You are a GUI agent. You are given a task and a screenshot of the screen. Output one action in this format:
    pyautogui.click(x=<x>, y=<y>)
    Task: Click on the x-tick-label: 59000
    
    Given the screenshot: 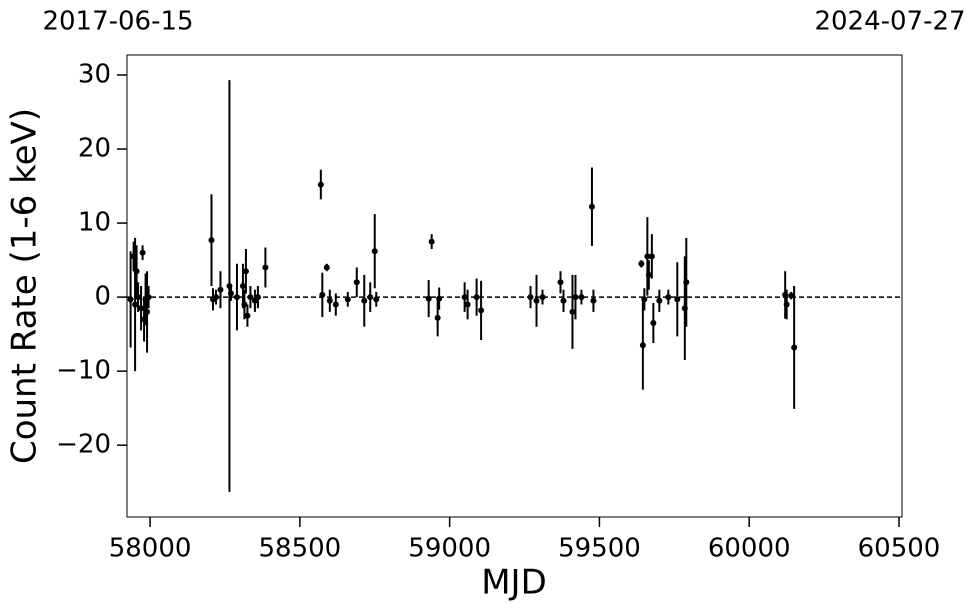 What is the action you would take?
    pyautogui.click(x=449, y=549)
    